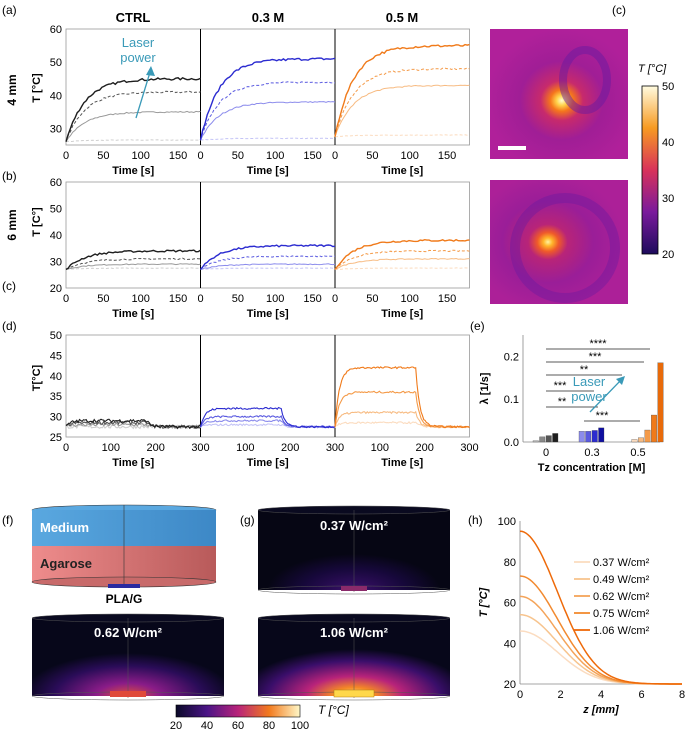 The width and height of the screenshot is (685, 730). What do you see at coordinates (637, 453) in the screenshot?
I see `xtick-e: 0.5` at bounding box center [637, 453].